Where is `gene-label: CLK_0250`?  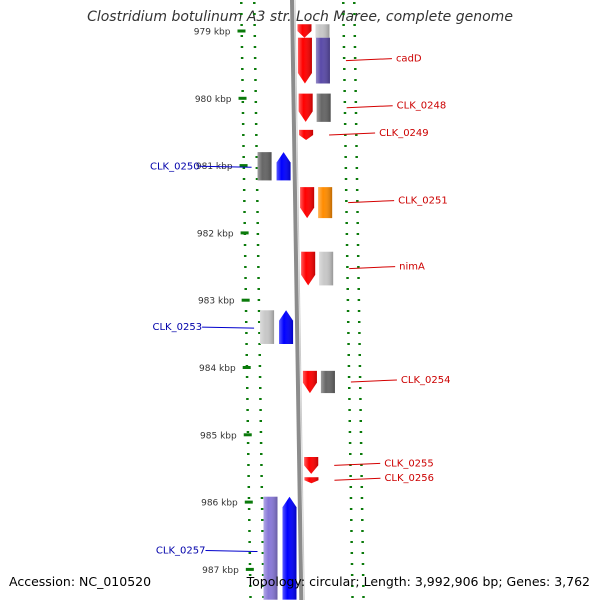 gene-label: CLK_0250 is located at coordinates (175, 166).